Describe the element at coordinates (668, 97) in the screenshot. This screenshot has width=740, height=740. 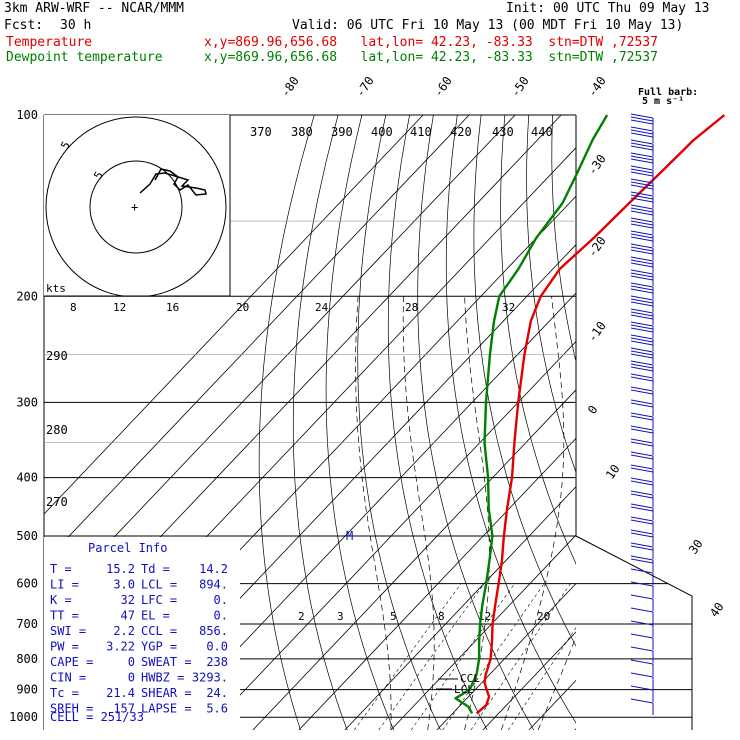
I see `wind-barb-legend: Full barb: 5 m s⁻¹` at that location.